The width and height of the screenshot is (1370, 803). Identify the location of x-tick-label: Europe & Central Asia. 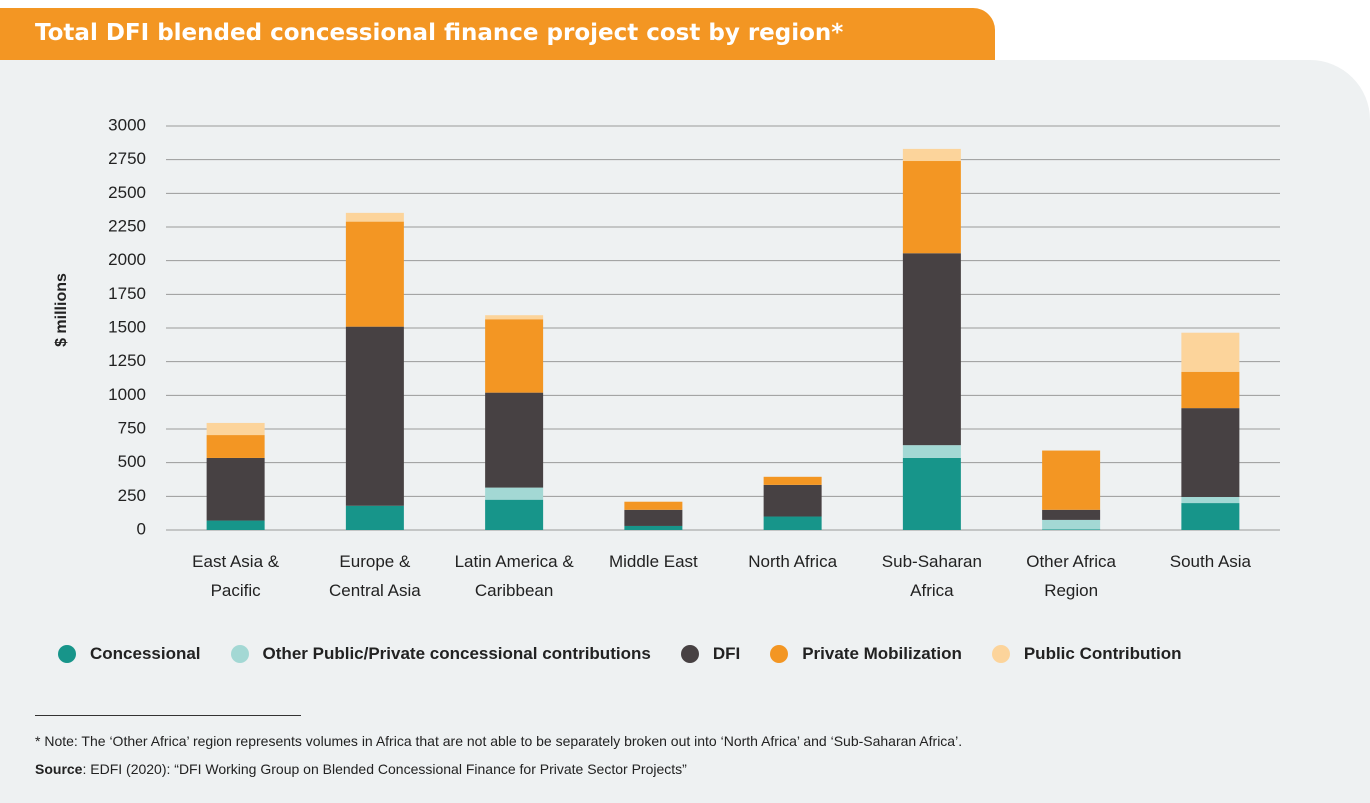
(375, 576).